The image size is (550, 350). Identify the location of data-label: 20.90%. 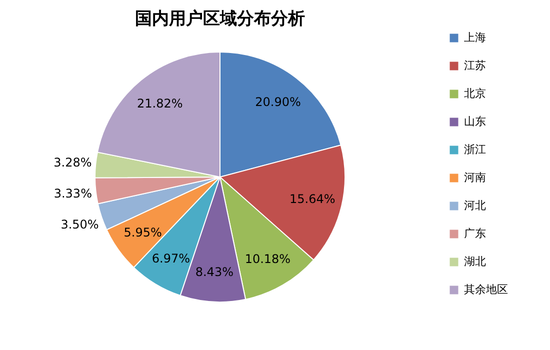
(278, 101).